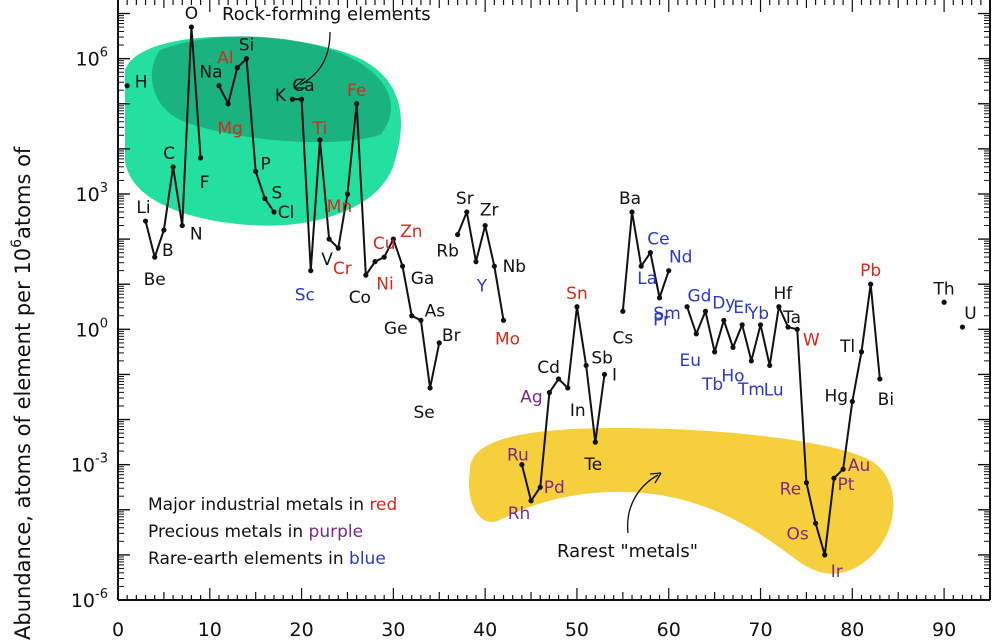 The image size is (1000, 640). I want to click on label-ce: Ce, so click(658, 240).